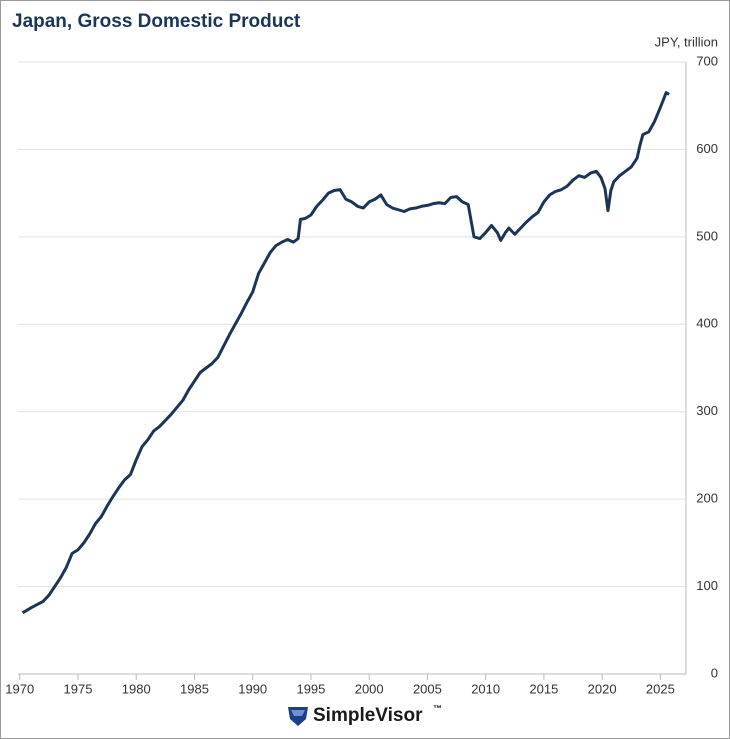 The height and width of the screenshot is (739, 730). What do you see at coordinates (78, 688) in the screenshot?
I see `x-tick-label: 1975` at bounding box center [78, 688].